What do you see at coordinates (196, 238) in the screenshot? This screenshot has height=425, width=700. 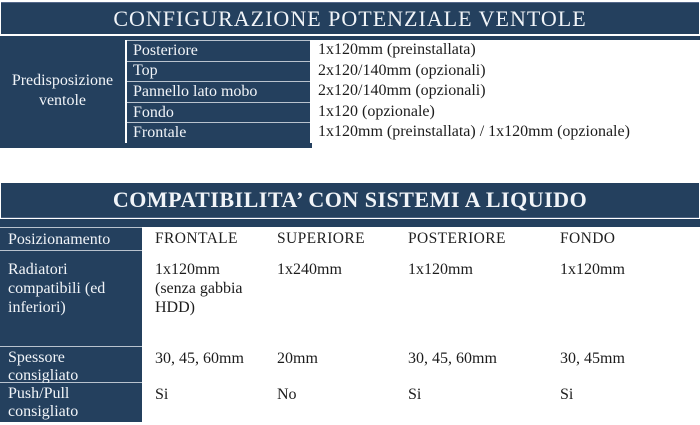 I see `column-header-frontale: FRONTALE` at bounding box center [196, 238].